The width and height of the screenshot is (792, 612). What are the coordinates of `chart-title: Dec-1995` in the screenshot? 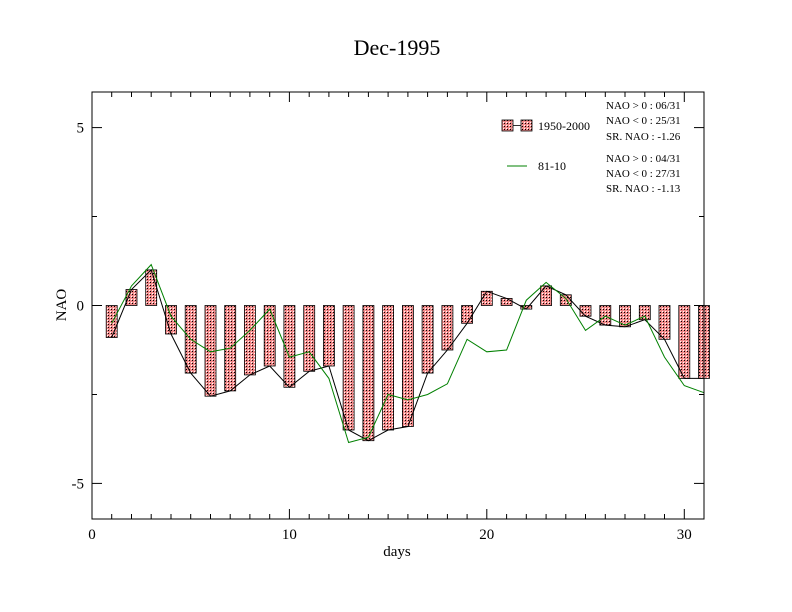 It's located at (397, 47).